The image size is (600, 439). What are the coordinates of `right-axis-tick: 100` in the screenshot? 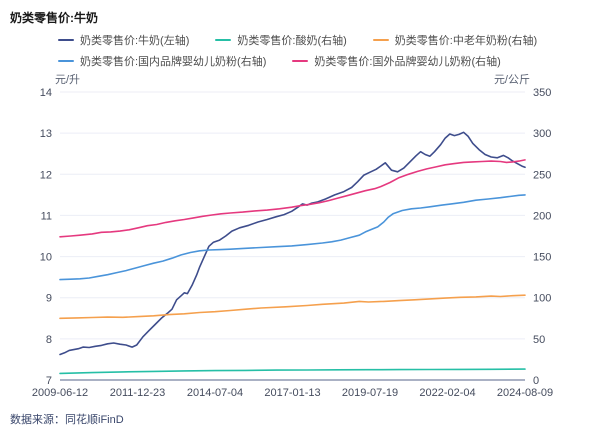 It's located at (542, 299).